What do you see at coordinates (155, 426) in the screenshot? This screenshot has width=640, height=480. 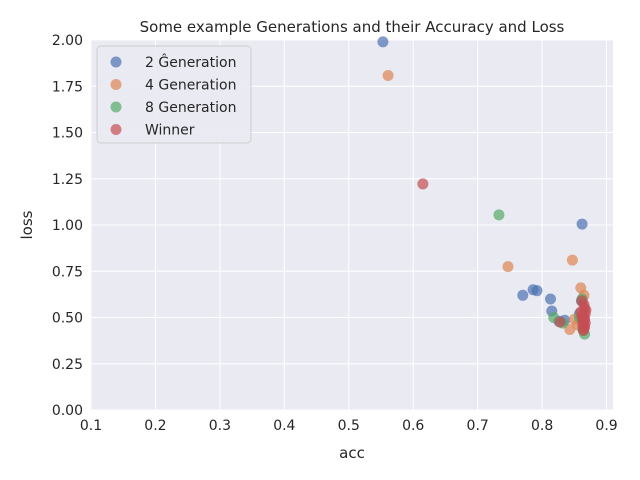 I see `x-tick-label: 0.2` at bounding box center [155, 426].